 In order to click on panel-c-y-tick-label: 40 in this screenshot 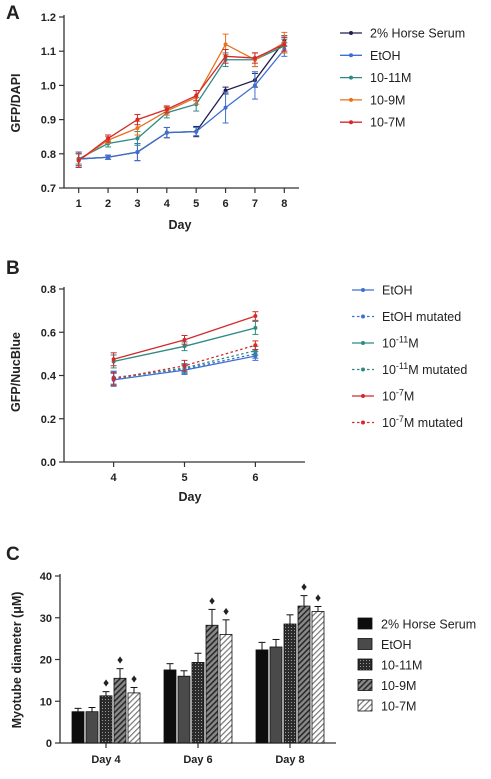, I will do `click(46, 577)`.